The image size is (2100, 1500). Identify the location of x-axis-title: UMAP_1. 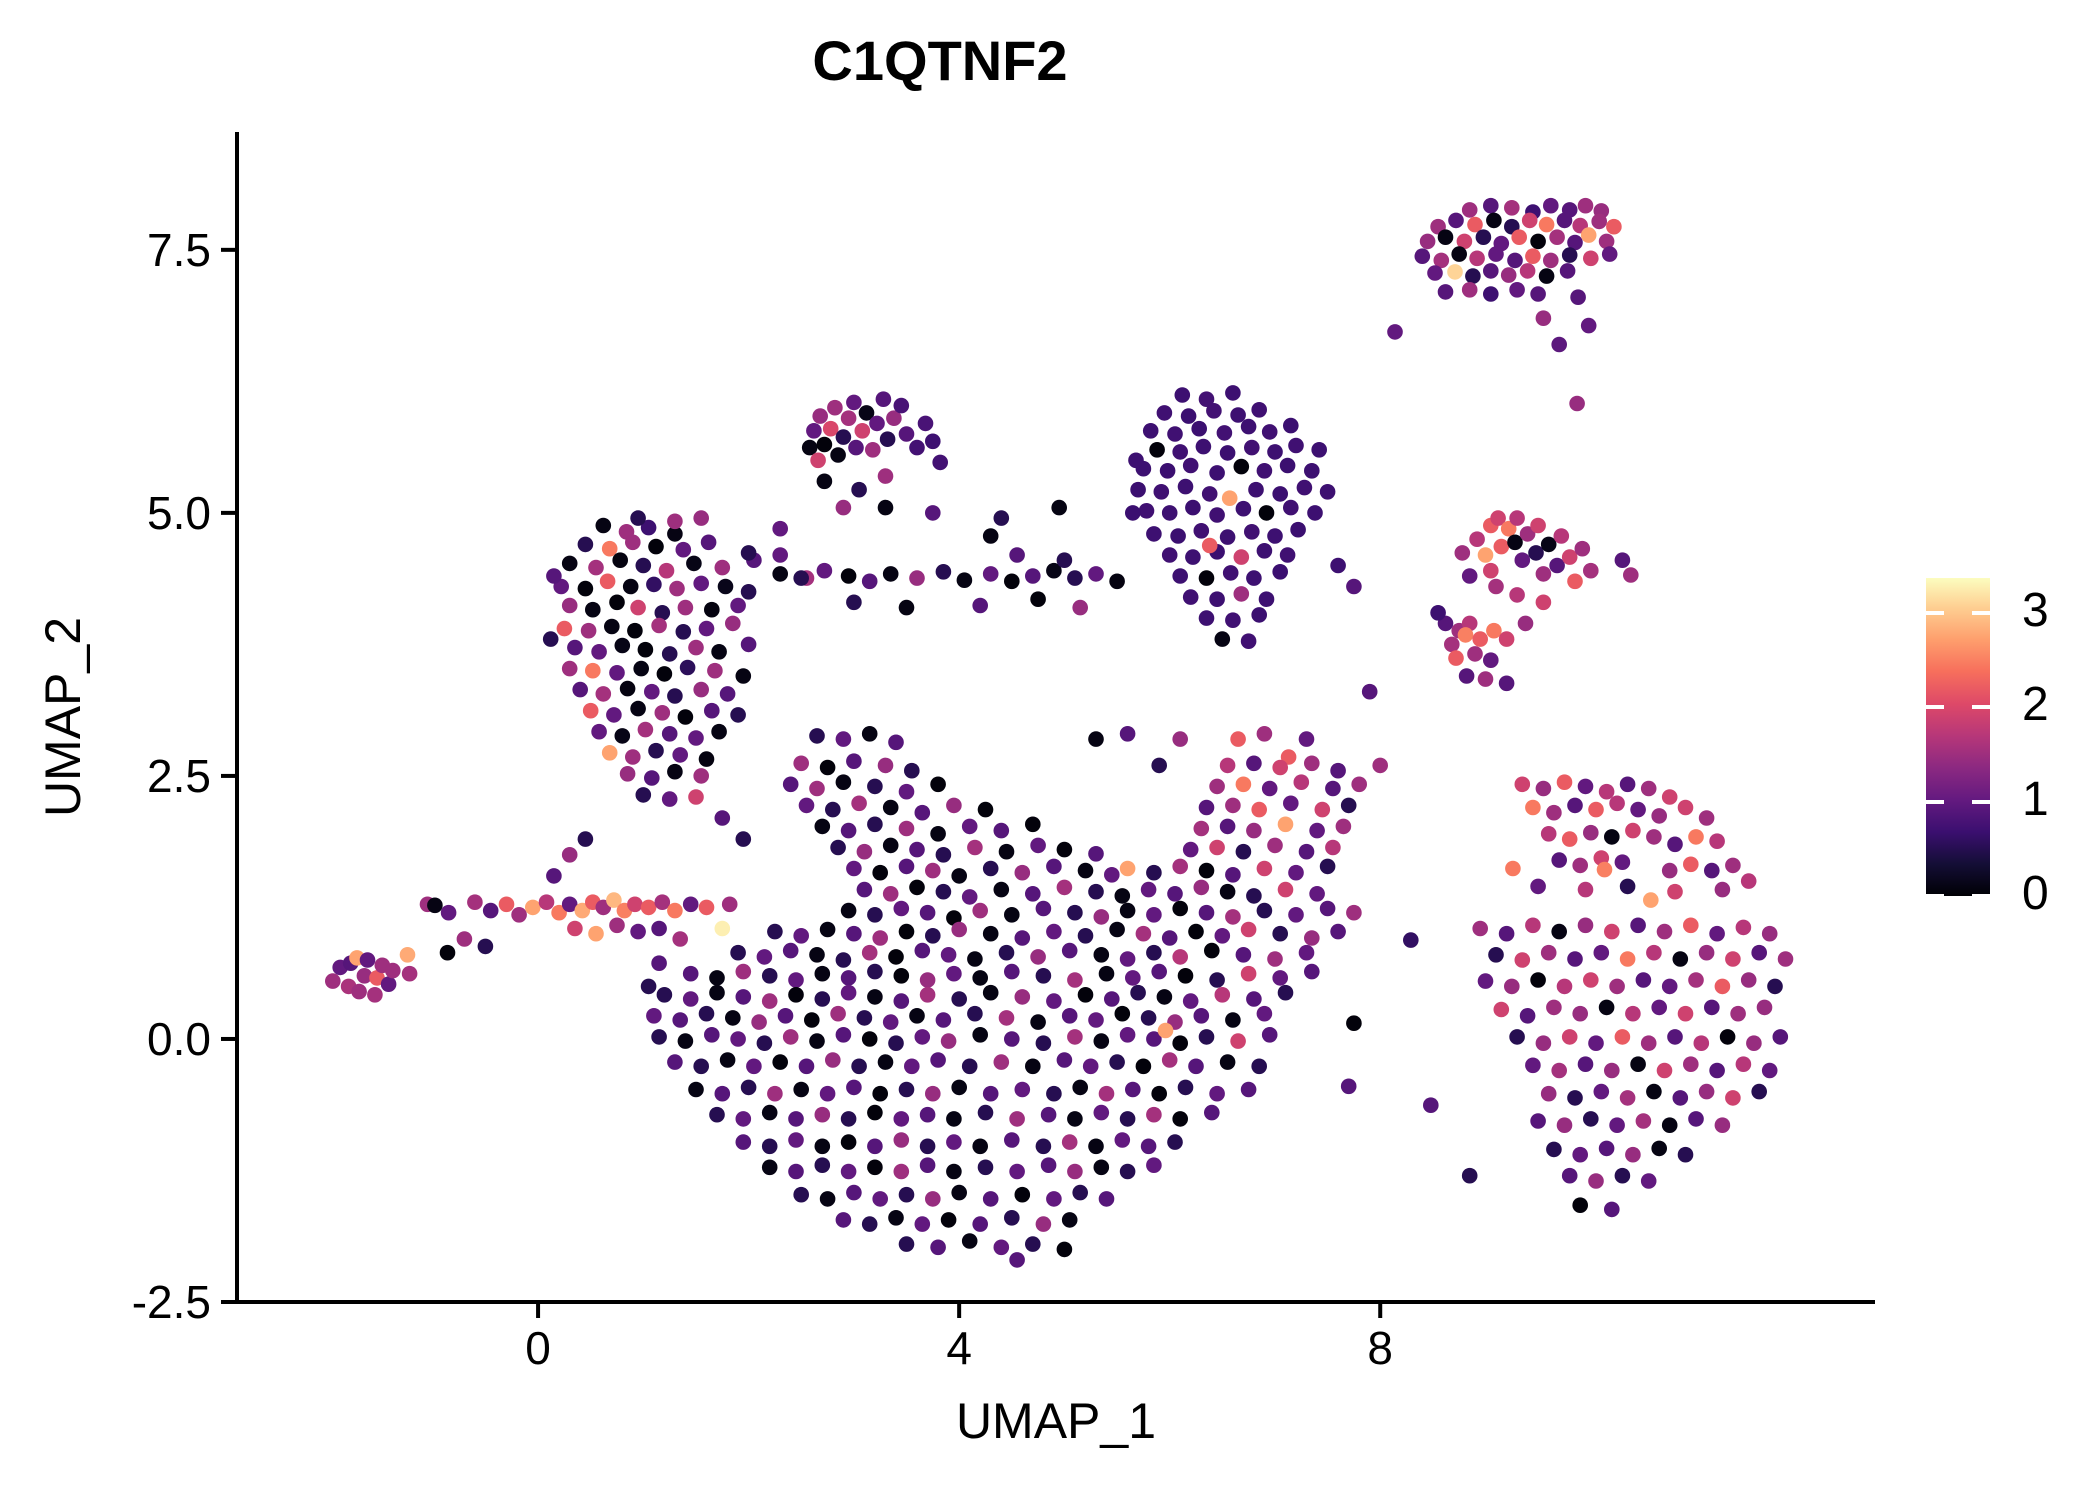
(1056, 1421).